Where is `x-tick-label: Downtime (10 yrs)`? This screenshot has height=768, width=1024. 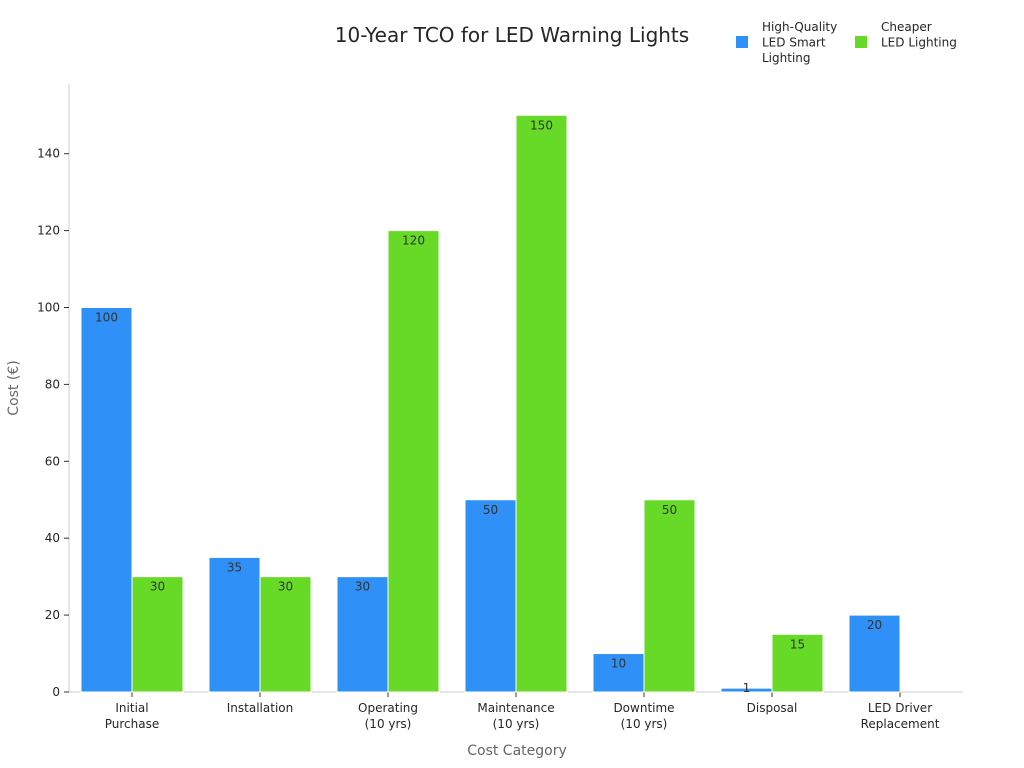
x-tick-label: Downtime (10 yrs) is located at coordinates (643, 716).